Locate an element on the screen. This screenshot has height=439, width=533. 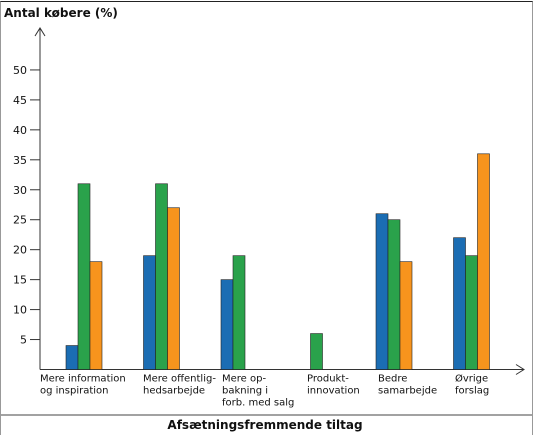
x-tick-label: bakning i is located at coordinates (245, 391).